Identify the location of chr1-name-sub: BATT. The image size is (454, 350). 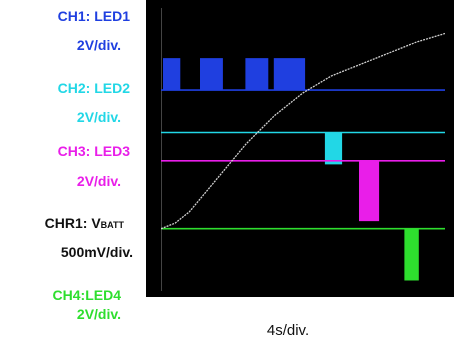
(112, 225).